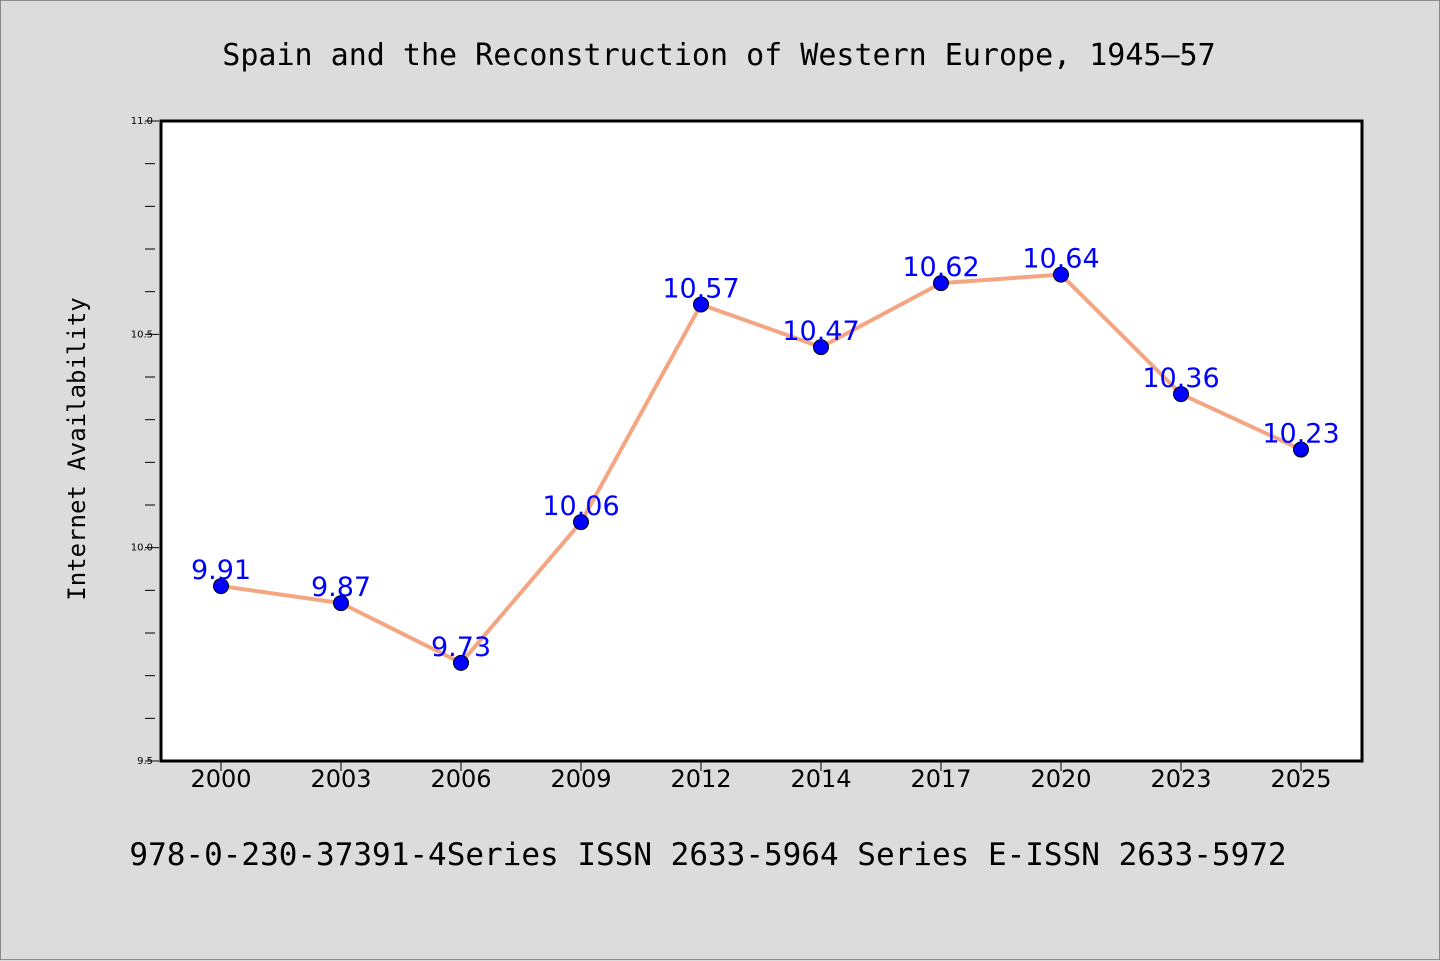 This screenshot has height=961, width=1440. What do you see at coordinates (1060, 259) in the screenshot?
I see `data-label: 10.64` at bounding box center [1060, 259].